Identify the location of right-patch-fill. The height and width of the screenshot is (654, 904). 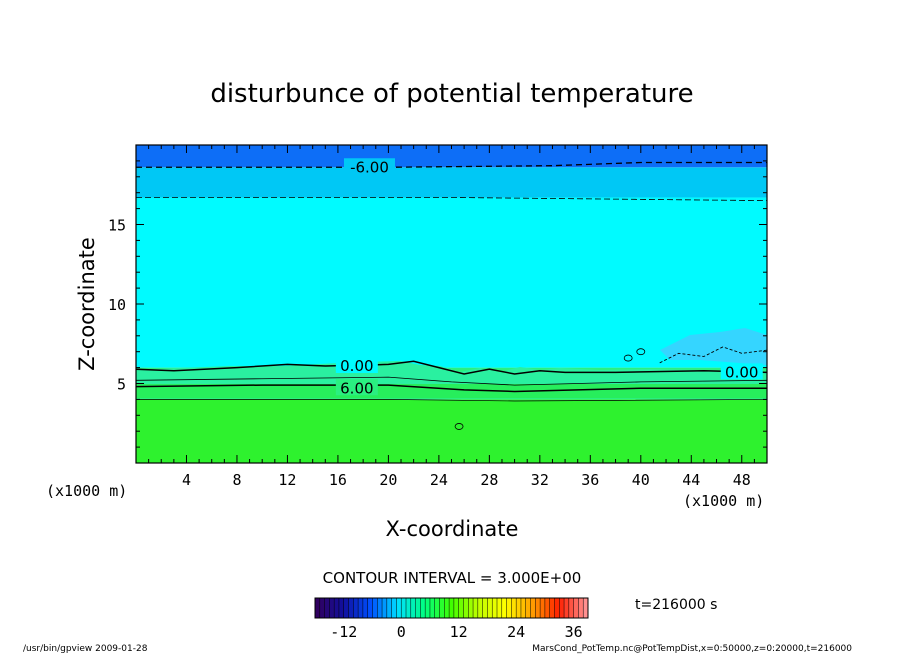
(713, 346).